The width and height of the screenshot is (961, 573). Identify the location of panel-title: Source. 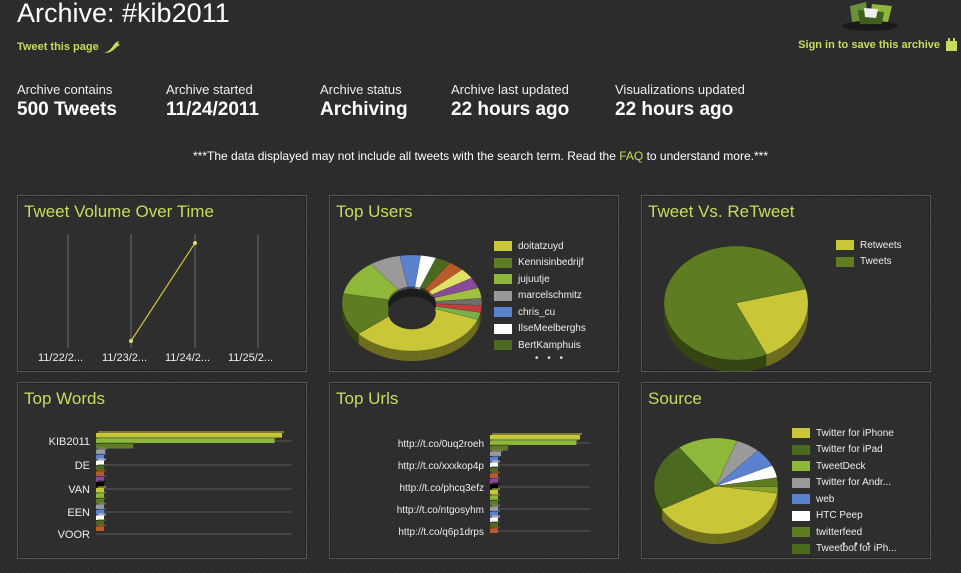
(675, 398).